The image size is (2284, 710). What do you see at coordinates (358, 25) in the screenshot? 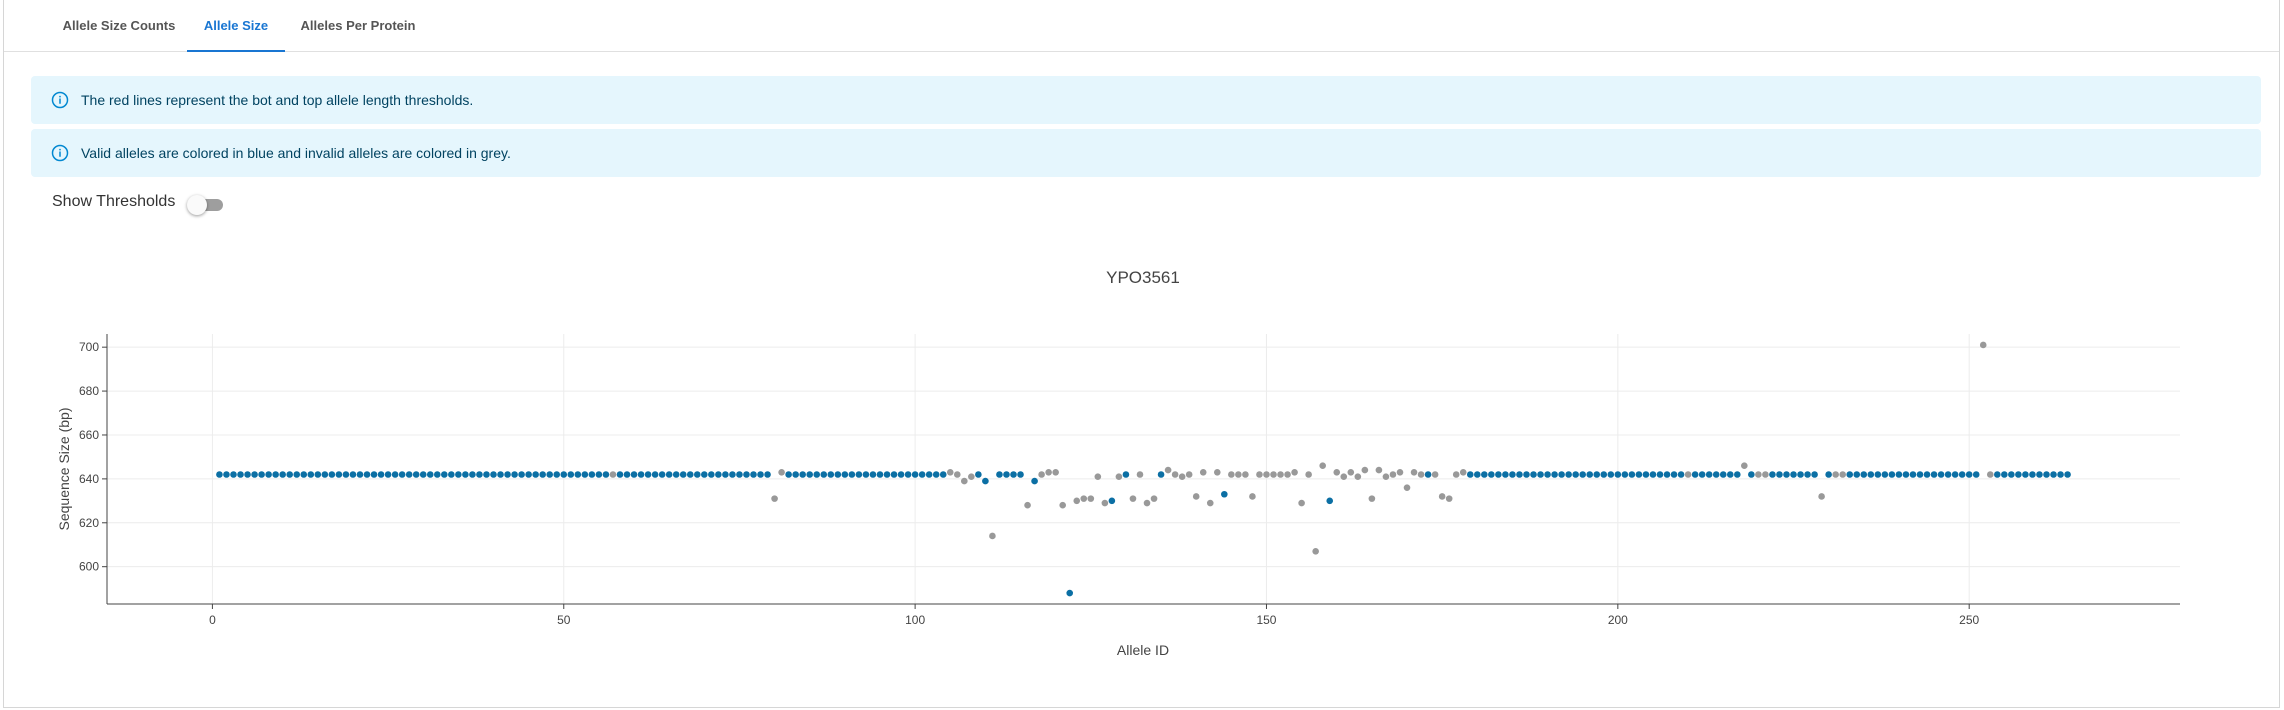
I see `tab-alleles-per-protein: Alleles Per Protein` at bounding box center [358, 25].